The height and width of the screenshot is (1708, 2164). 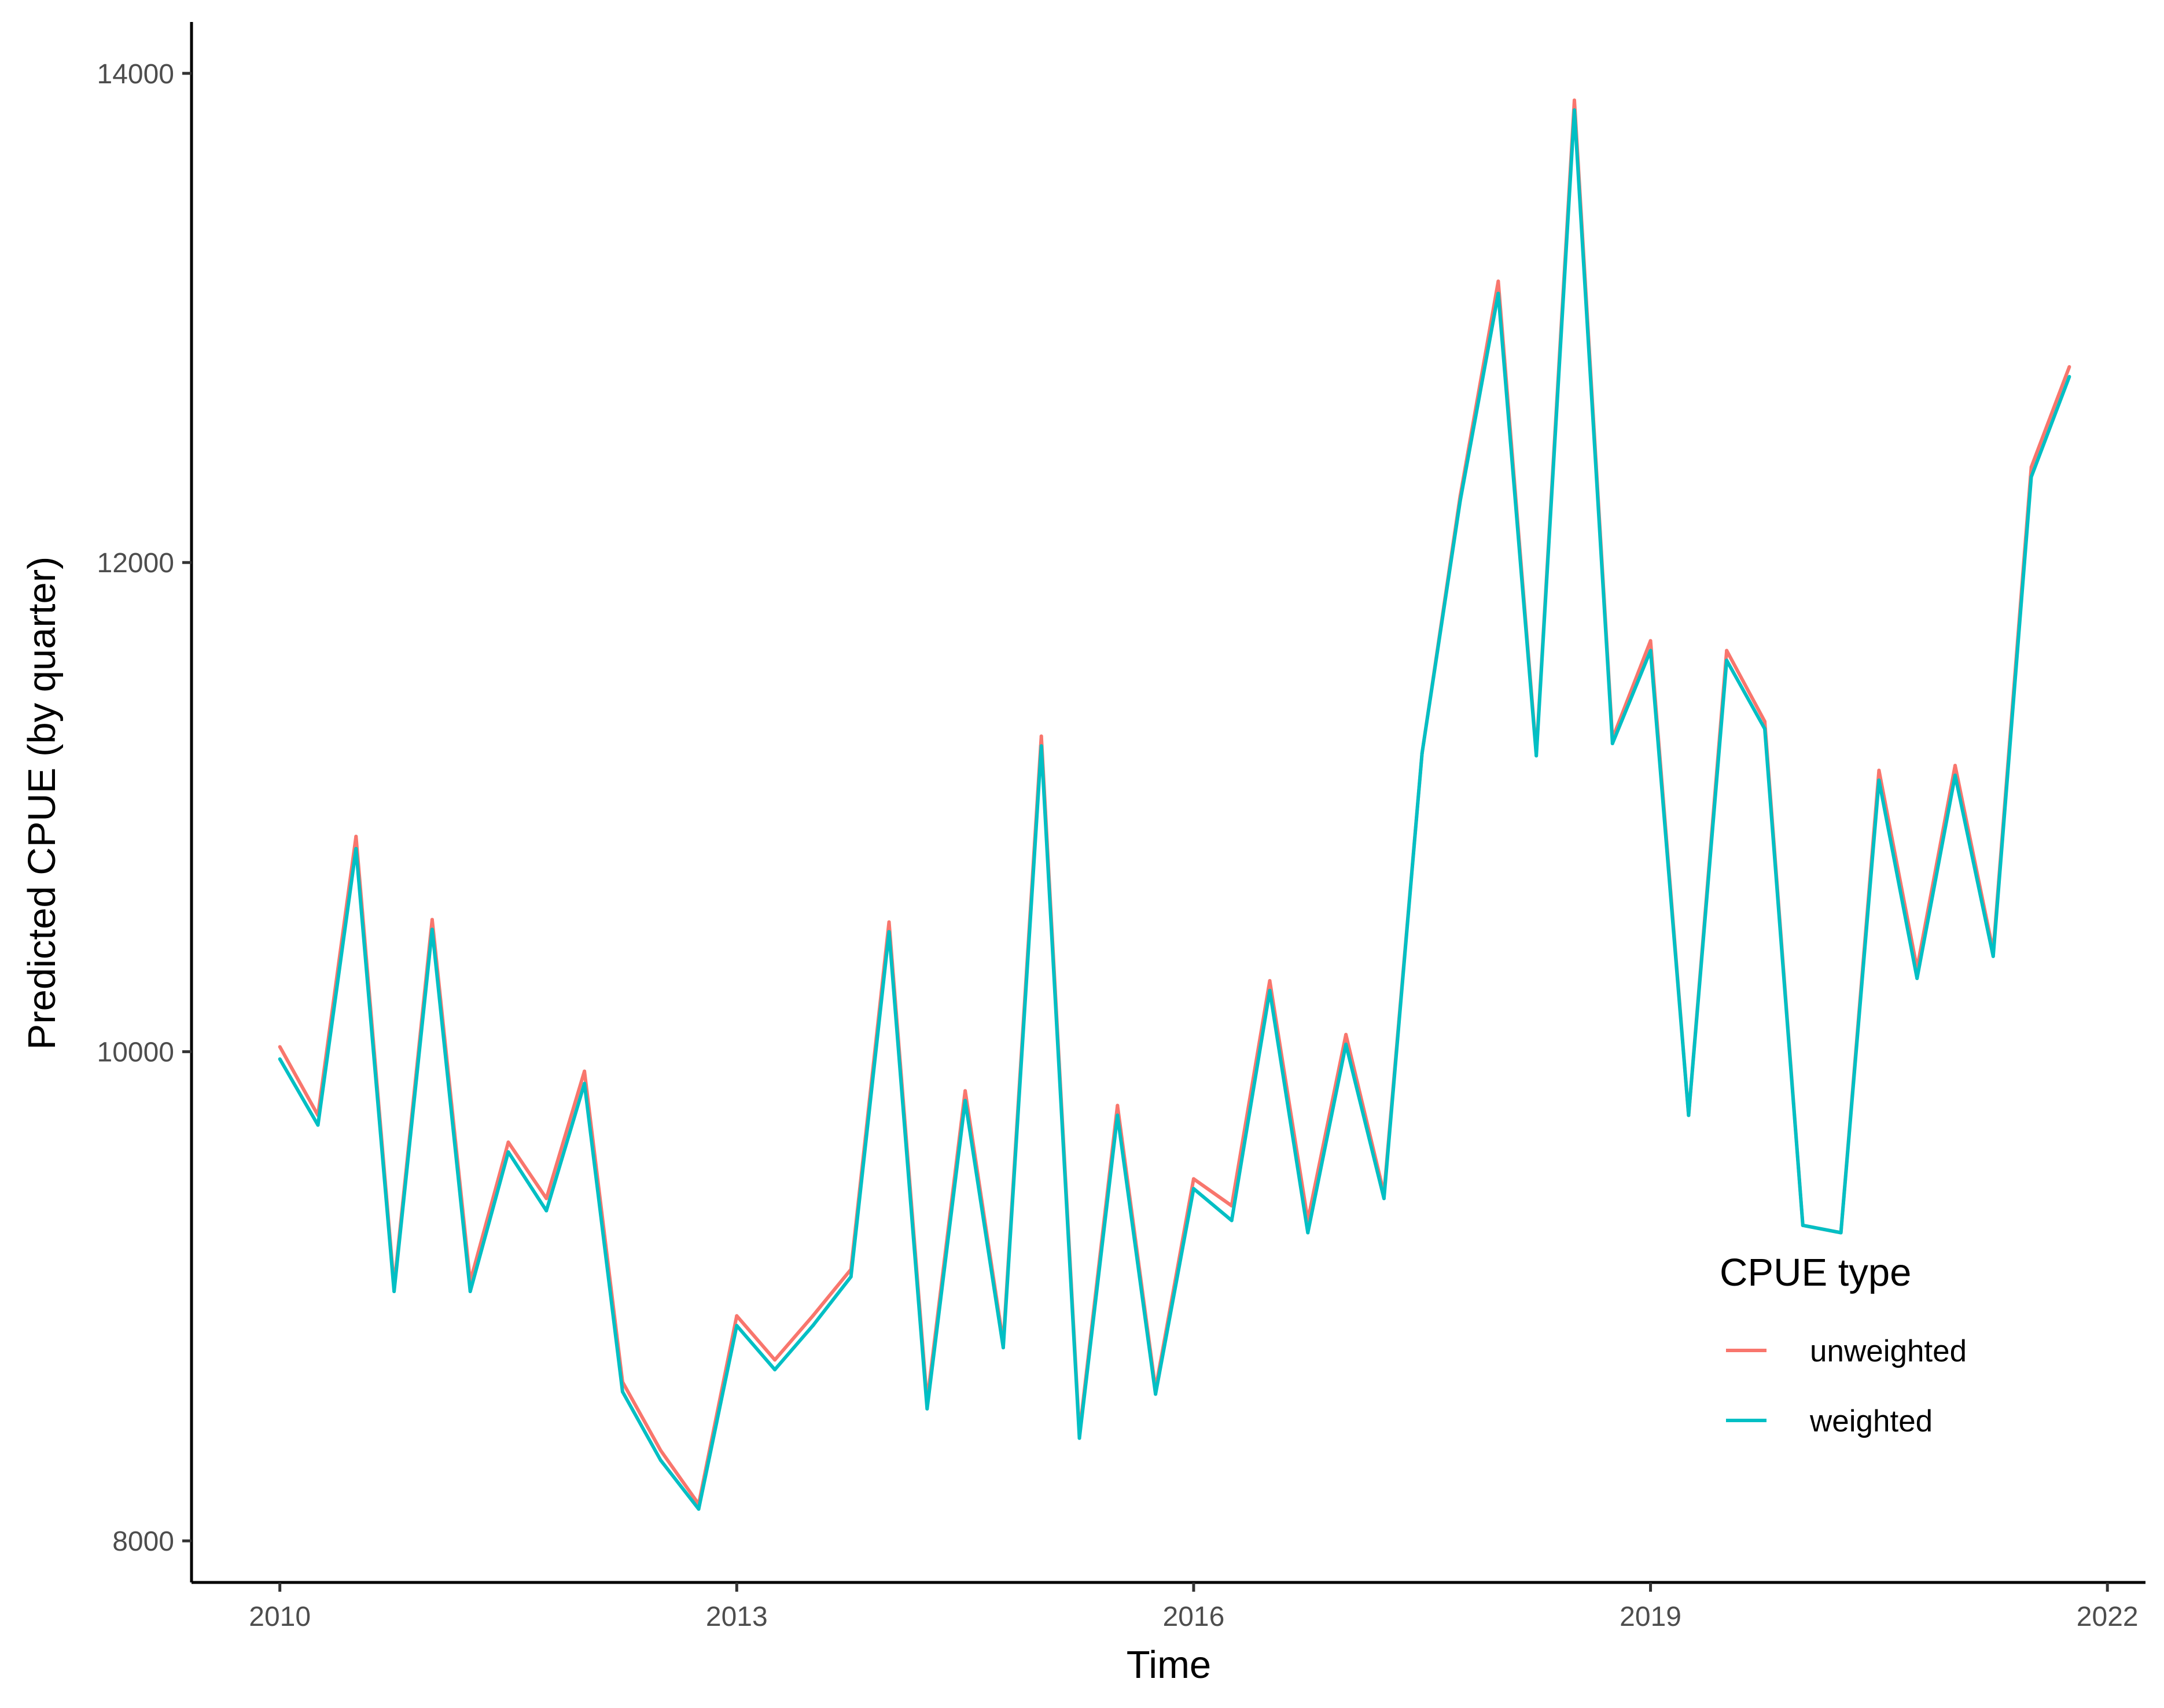 What do you see at coordinates (143, 1541) in the screenshot?
I see `y-tick-label: 8000` at bounding box center [143, 1541].